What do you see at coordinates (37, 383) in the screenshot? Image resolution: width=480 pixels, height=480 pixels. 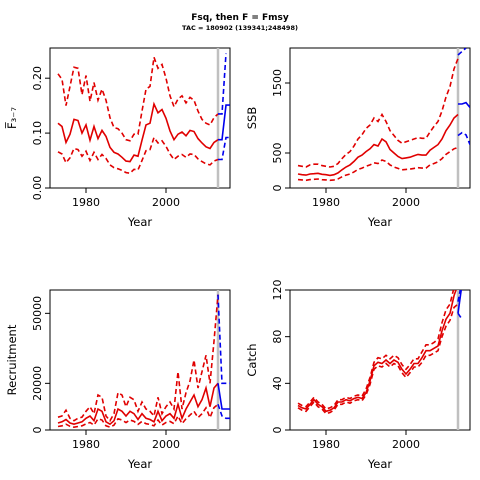 I see `y-tick-label: 20000` at bounding box center [37, 383].